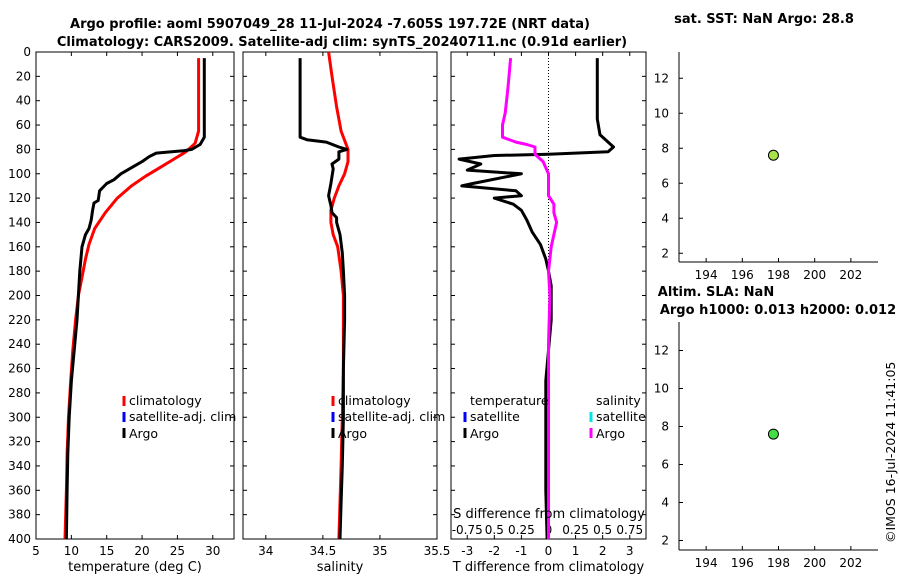 The width and height of the screenshot is (900, 580). What do you see at coordinates (521, 551) in the screenshot?
I see `x-tick-label: -1` at bounding box center [521, 551].